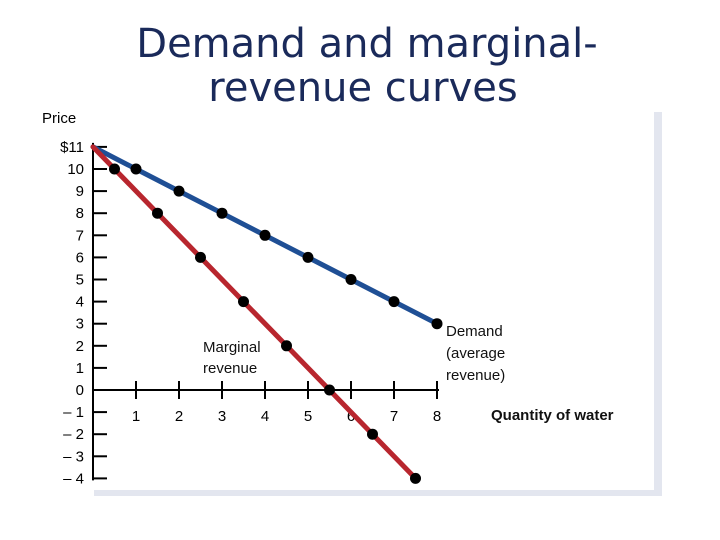  Describe the element at coordinates (73, 456) in the screenshot. I see `y-tick-label: – 3` at that location.